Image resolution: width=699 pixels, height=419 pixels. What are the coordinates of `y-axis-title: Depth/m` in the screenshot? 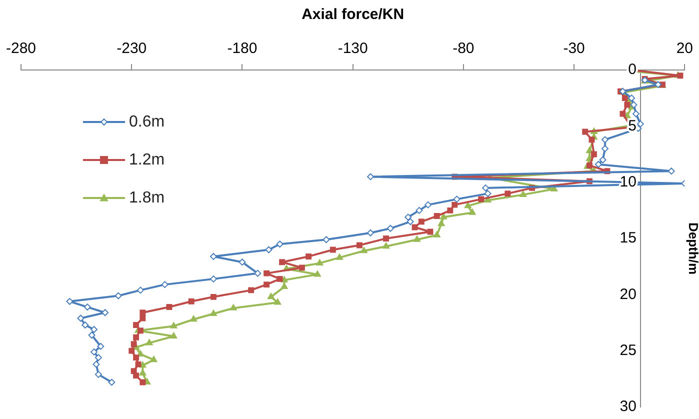 It's located at (692, 248).